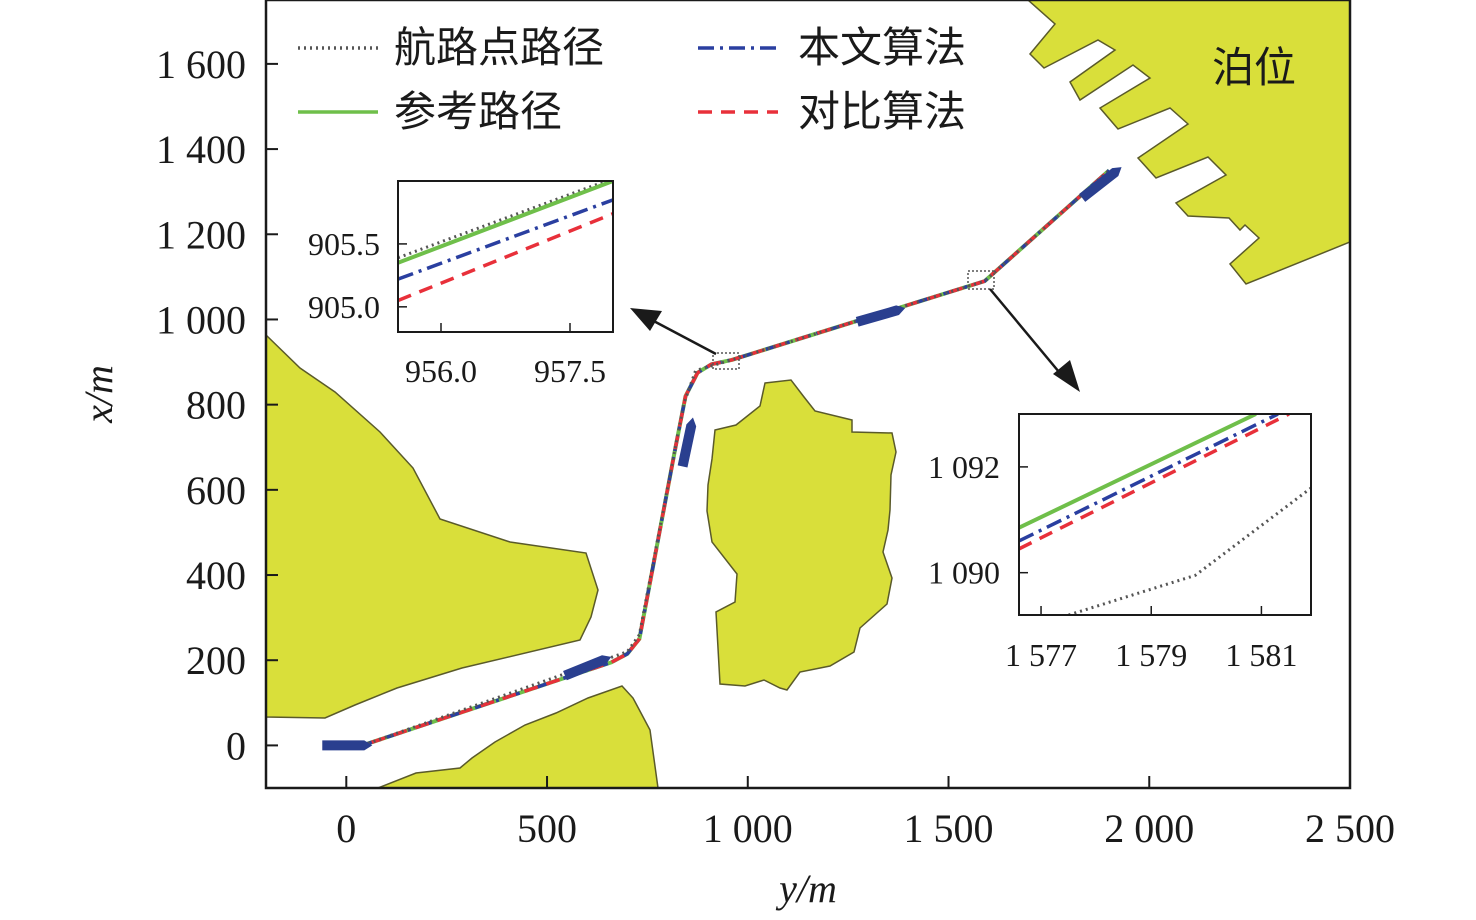 This screenshot has width=1476, height=920. Describe the element at coordinates (964, 573) in the screenshot. I see `inset-y-tick-label: 1 090` at that location.